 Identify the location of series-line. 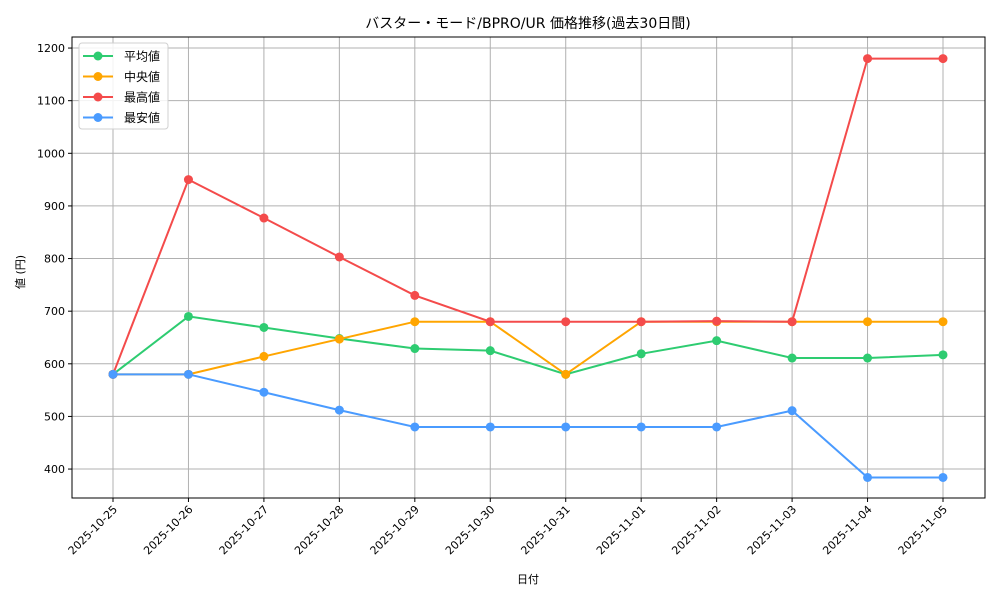
(528, 348).